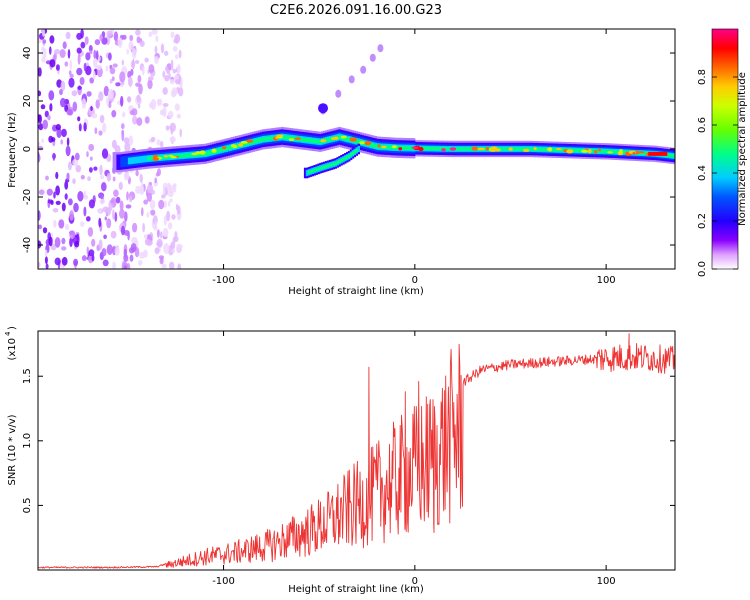 This screenshot has width=750, height=600. Describe the element at coordinates (27, 245) in the screenshot. I see `spectrogram-y-tick-label: -40` at that location.